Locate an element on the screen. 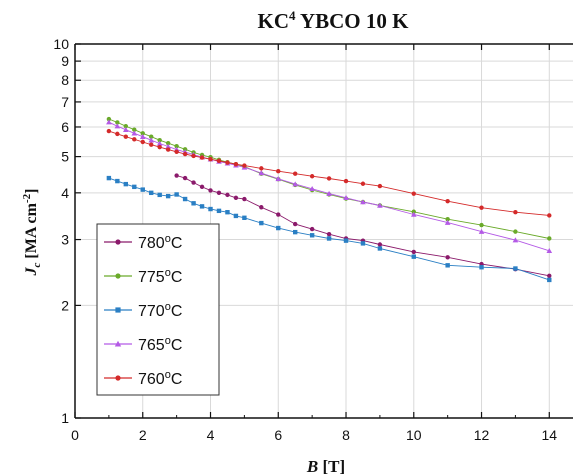  x-axis-label: B [T] is located at coordinates (325, 466).